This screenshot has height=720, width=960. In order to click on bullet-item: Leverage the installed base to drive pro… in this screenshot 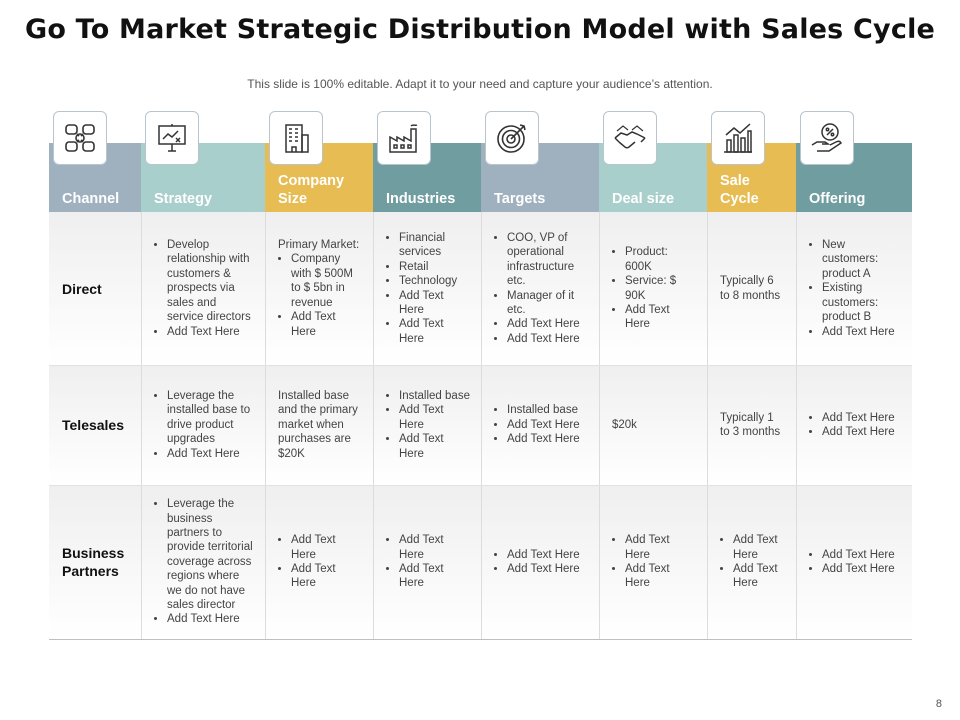, I will do `click(211, 418)`.